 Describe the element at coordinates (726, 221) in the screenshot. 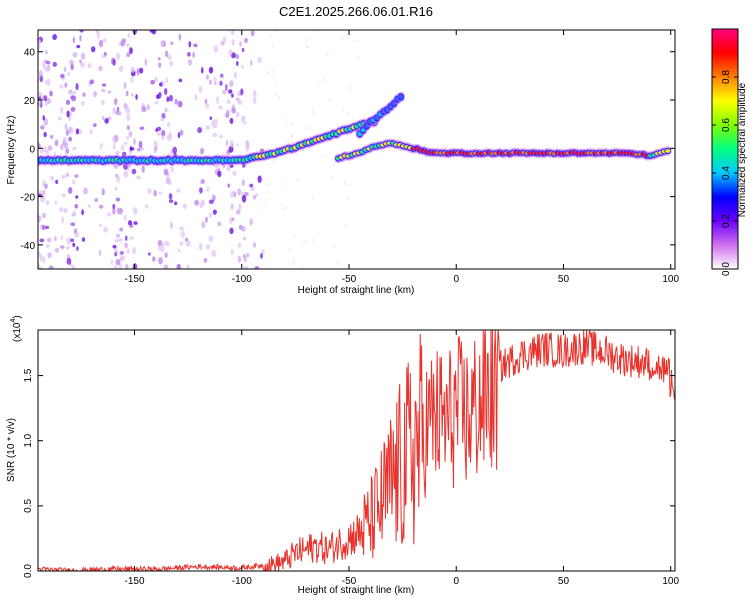

I see `colorbar-tick-label: 0.2` at that location.